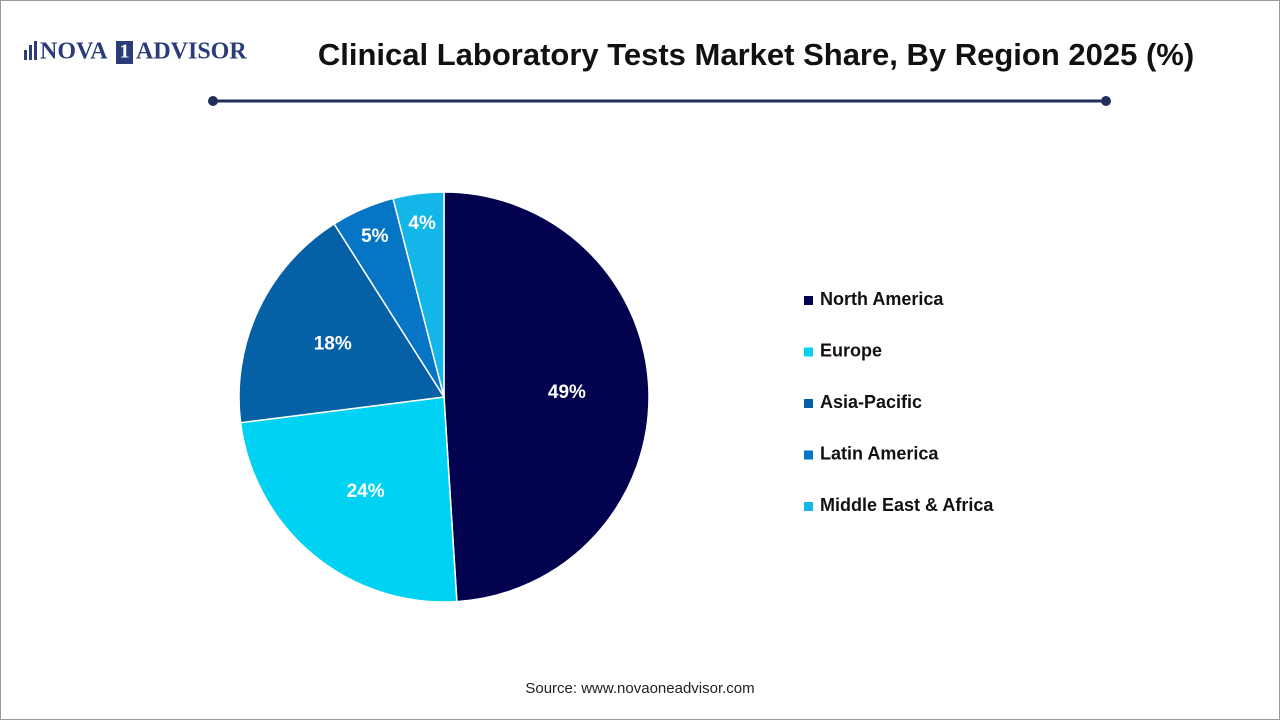 The width and height of the screenshot is (1280, 720). Describe the element at coordinates (639, 688) in the screenshot. I see `source: Source: www.novaoneadvisor.com` at that location.